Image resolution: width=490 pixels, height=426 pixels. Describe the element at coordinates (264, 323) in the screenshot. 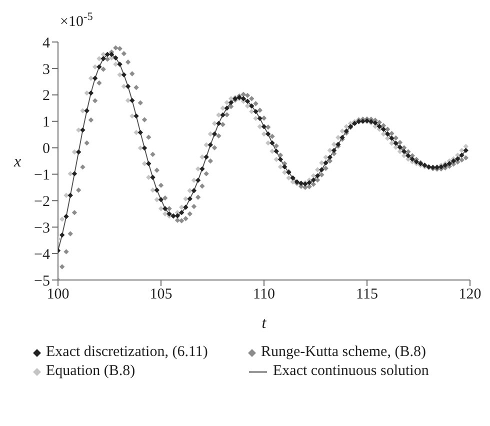

I see `x-axis-title: t` at that location.